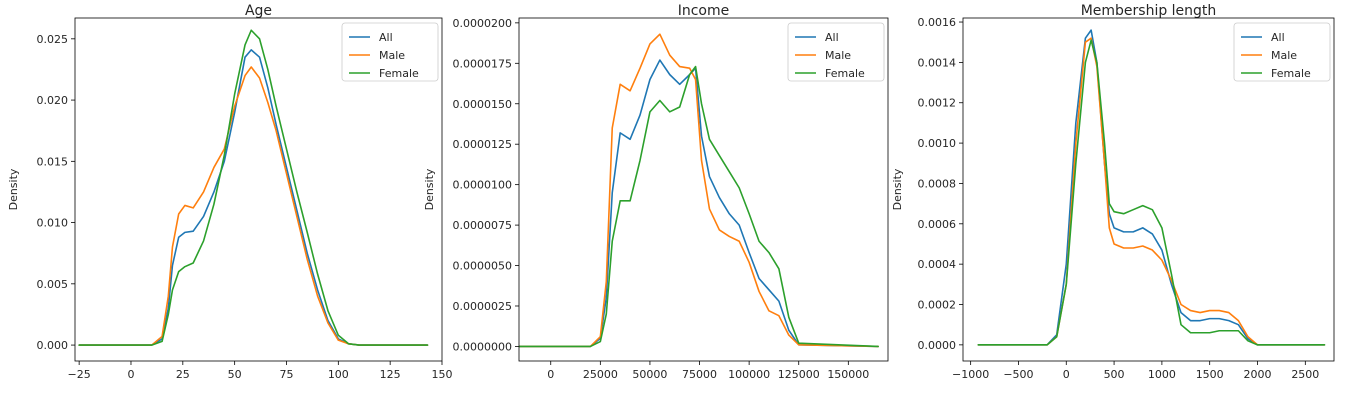  Describe the element at coordinates (1018, 374) in the screenshot. I see `x-tick-label: −500` at that location.